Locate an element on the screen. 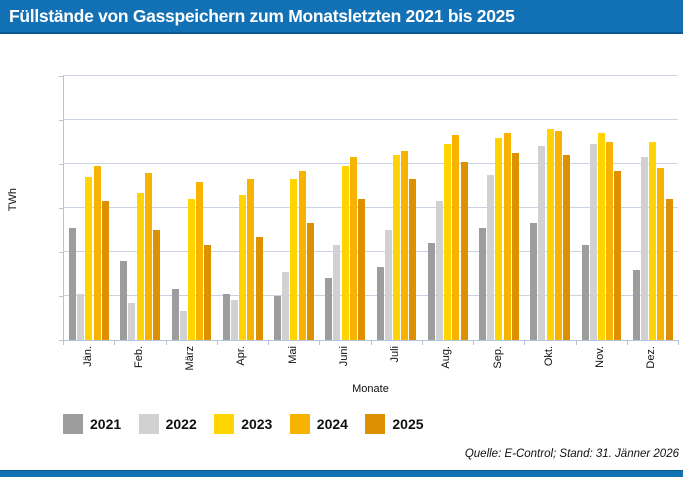  bar-2023-März is located at coordinates (191, 269).